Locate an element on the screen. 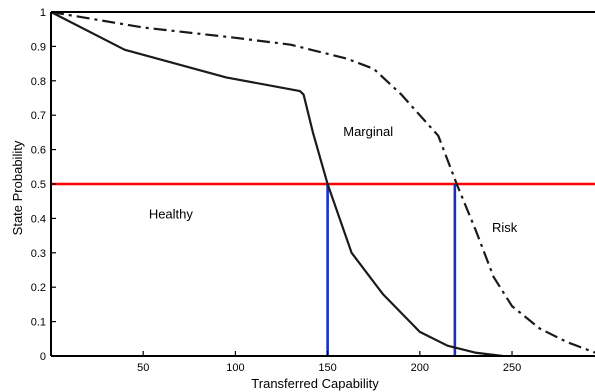 Image resolution: width=595 pixels, height=392 pixels. y-tick-label: 0 is located at coordinates (43, 357).